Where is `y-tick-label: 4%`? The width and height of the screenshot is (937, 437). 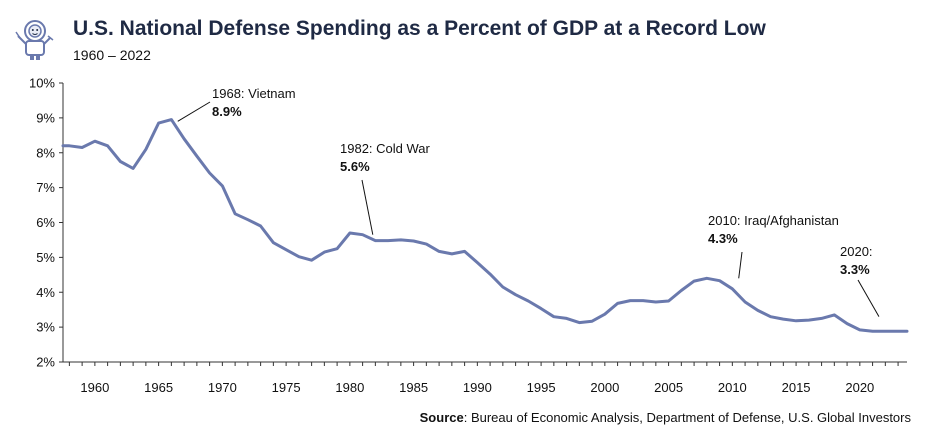
y-tick-label: 4% is located at coordinates (45, 292).